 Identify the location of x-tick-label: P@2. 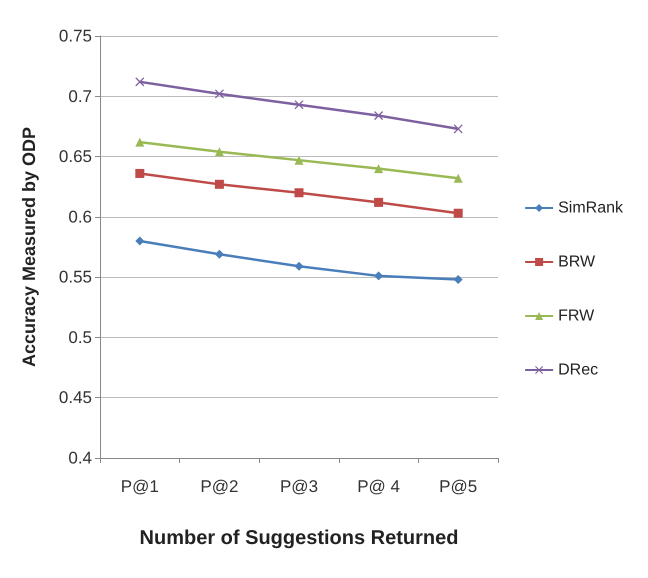
(219, 486).